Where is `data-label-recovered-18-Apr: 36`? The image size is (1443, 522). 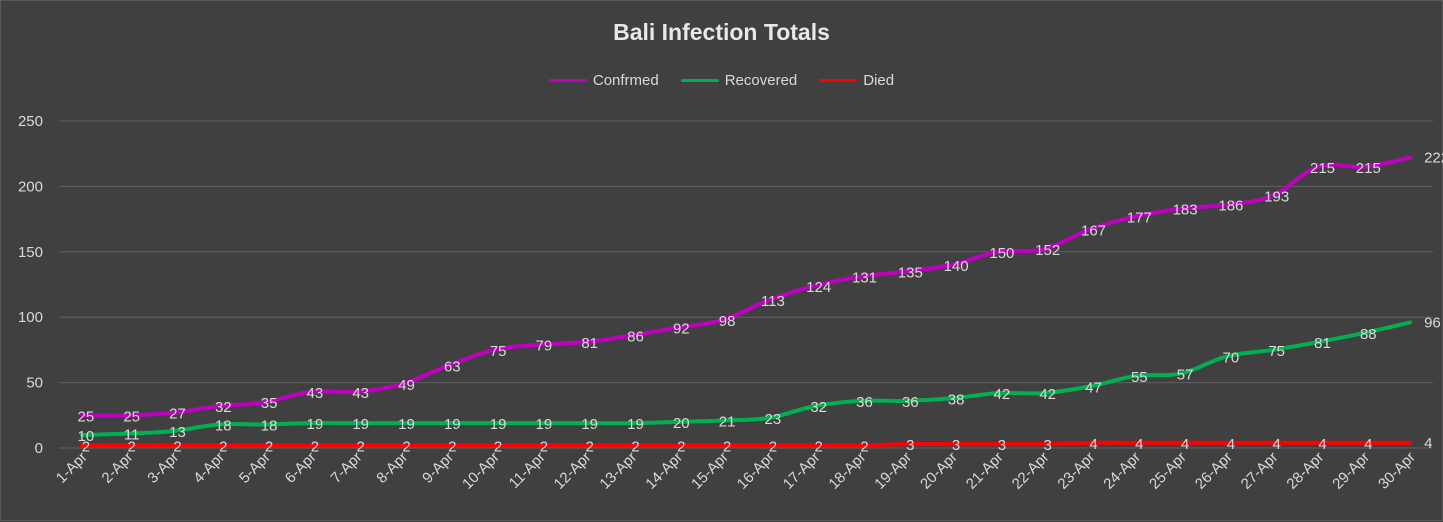
data-label-recovered-18-Apr: 36 is located at coordinates (864, 402).